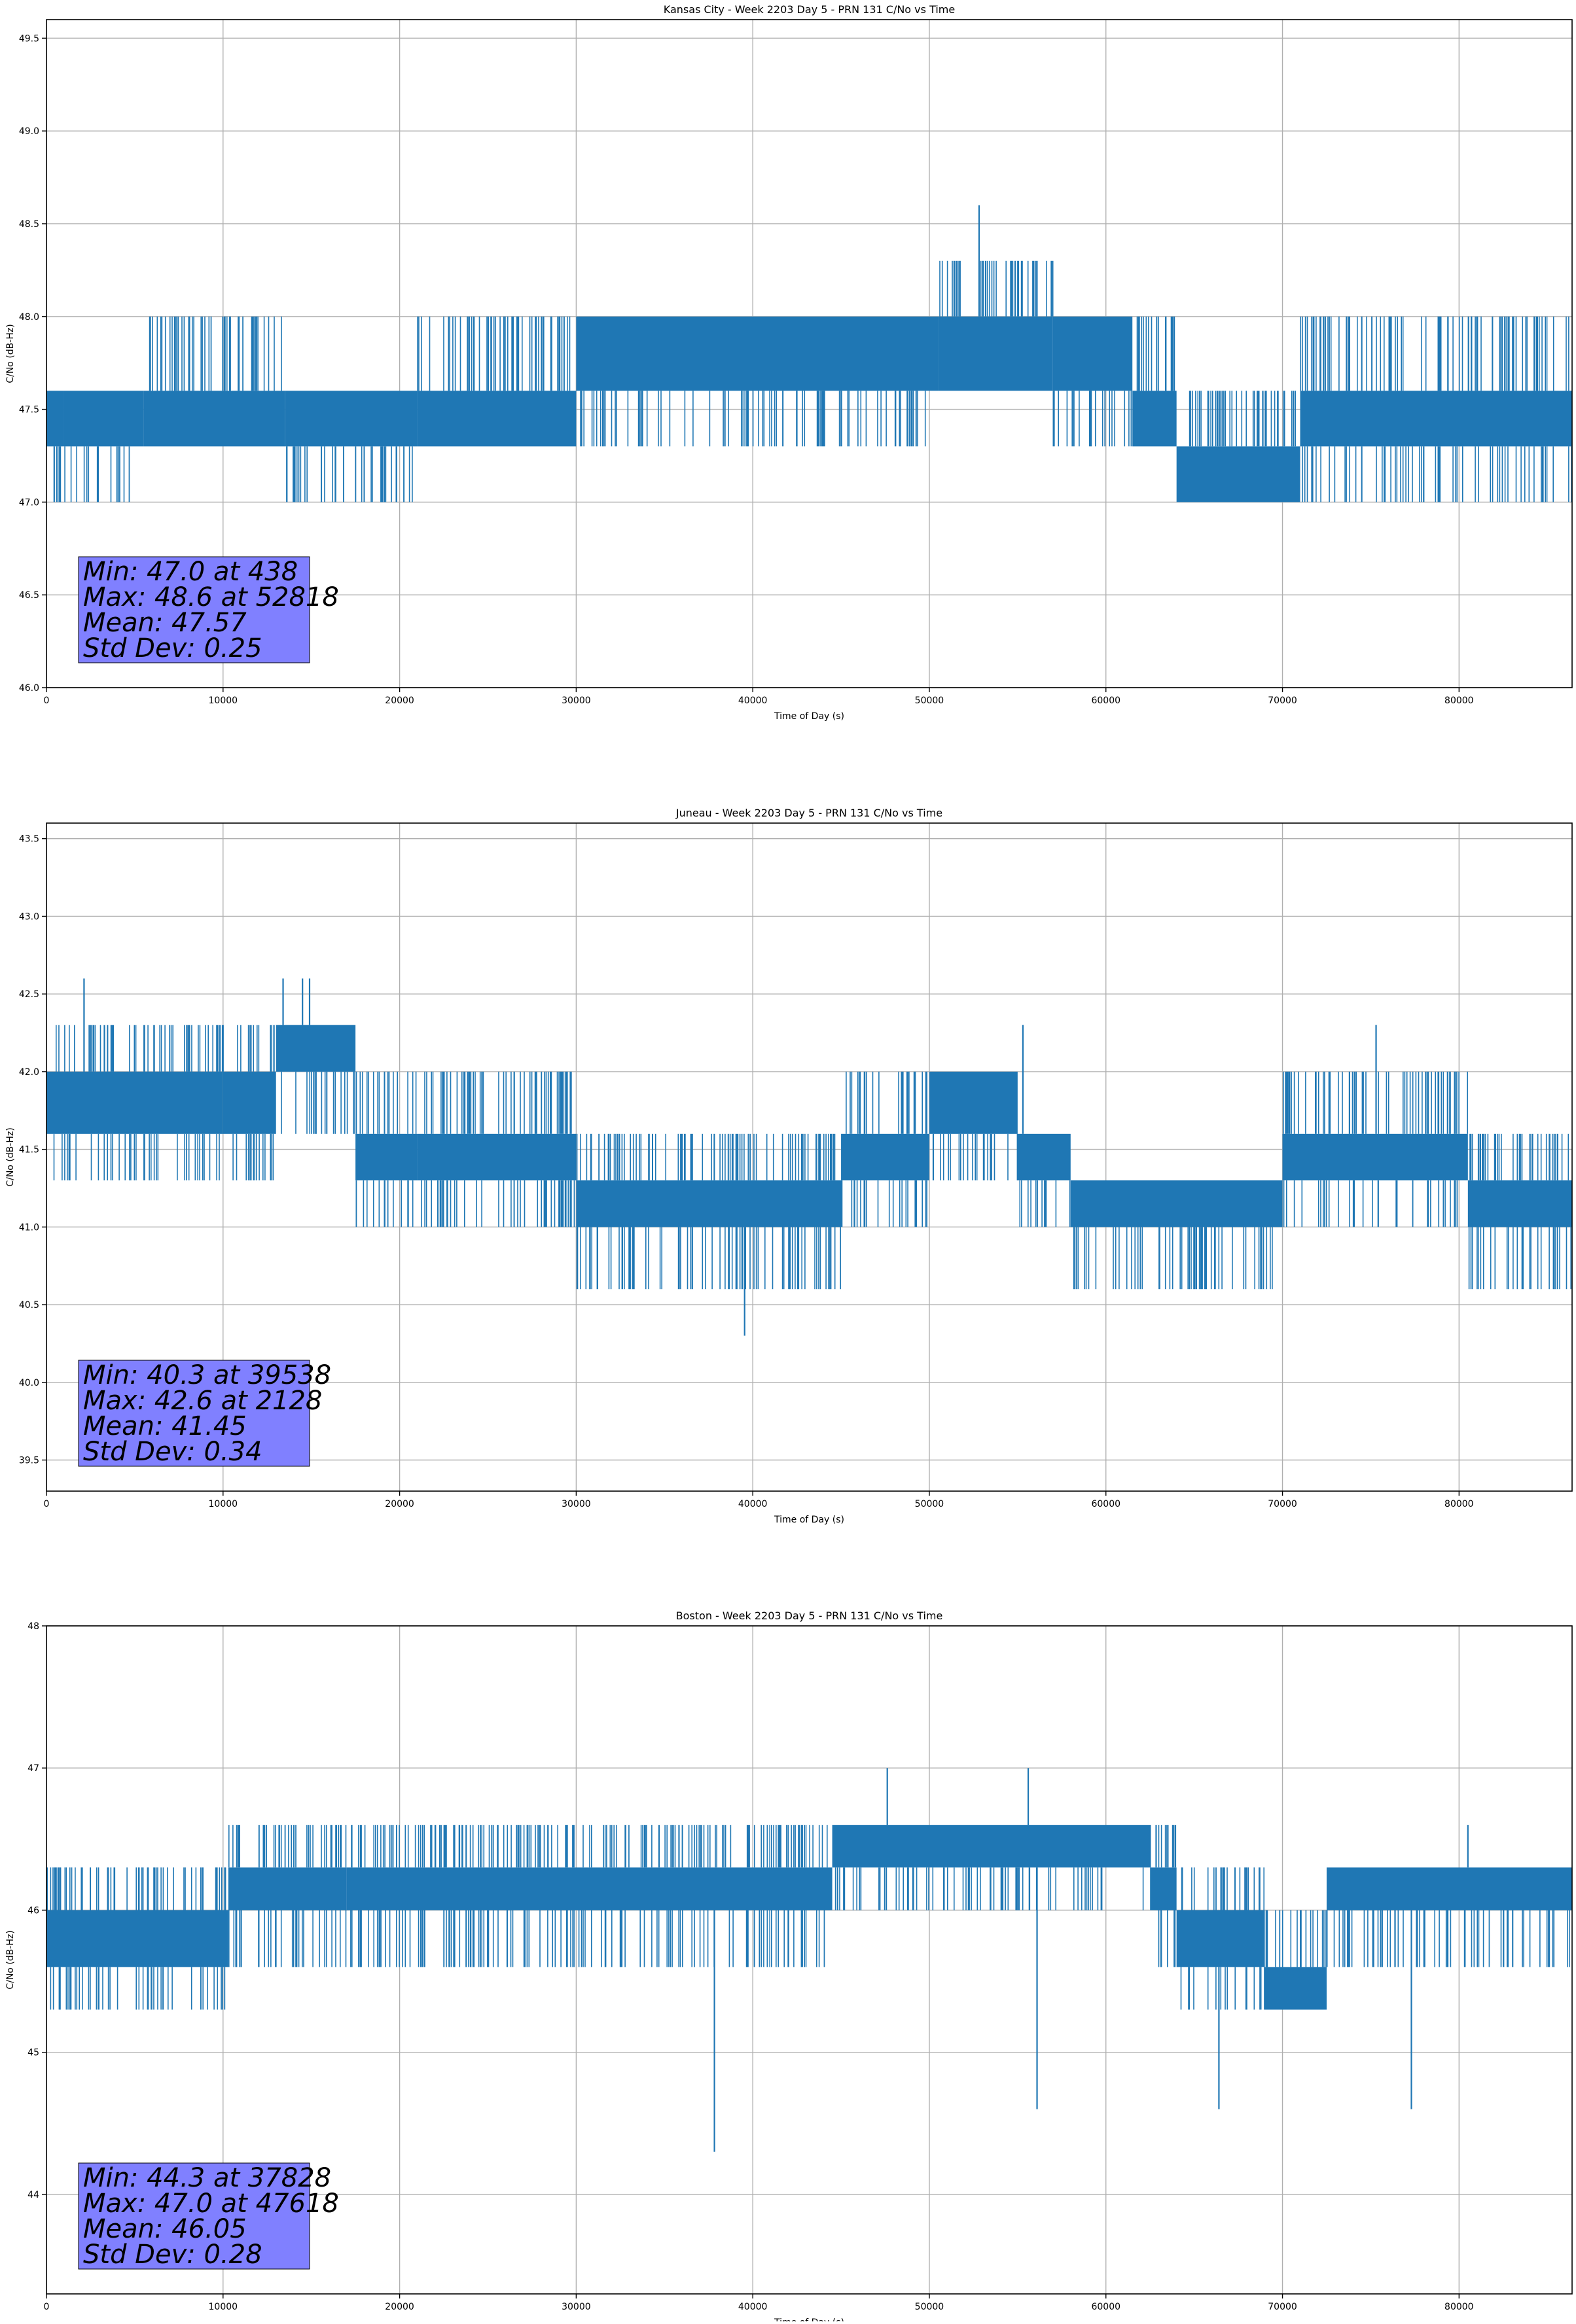 The width and height of the screenshot is (1576, 2324). I want to click on y-tick-label: 40.0, so click(29, 1383).